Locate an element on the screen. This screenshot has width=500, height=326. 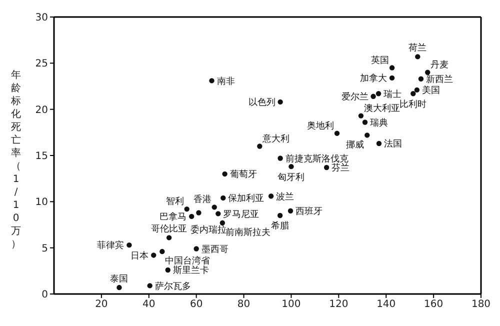
annotation: 斯里兰卡 is located at coordinates (190, 270).